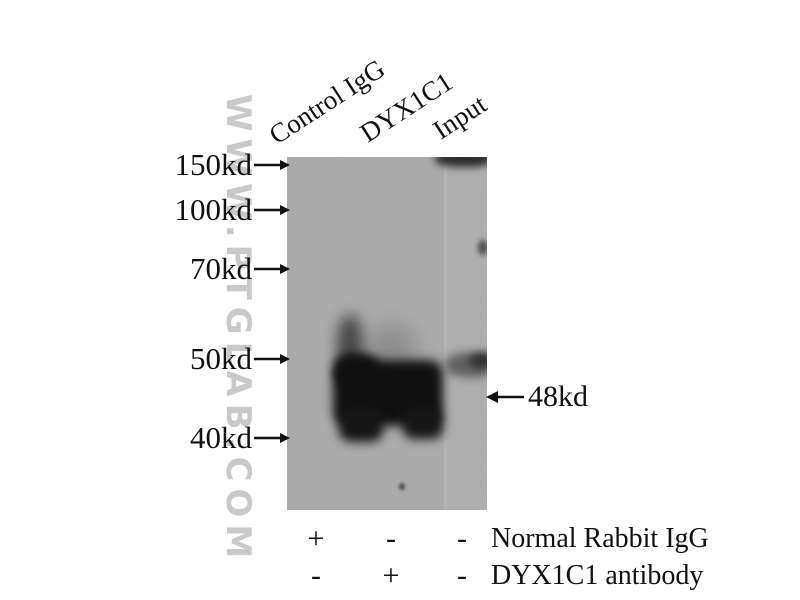 The width and height of the screenshot is (800, 600). Describe the element at coordinates (558, 396) in the screenshot. I see `band-callout-label: 48kd` at that location.